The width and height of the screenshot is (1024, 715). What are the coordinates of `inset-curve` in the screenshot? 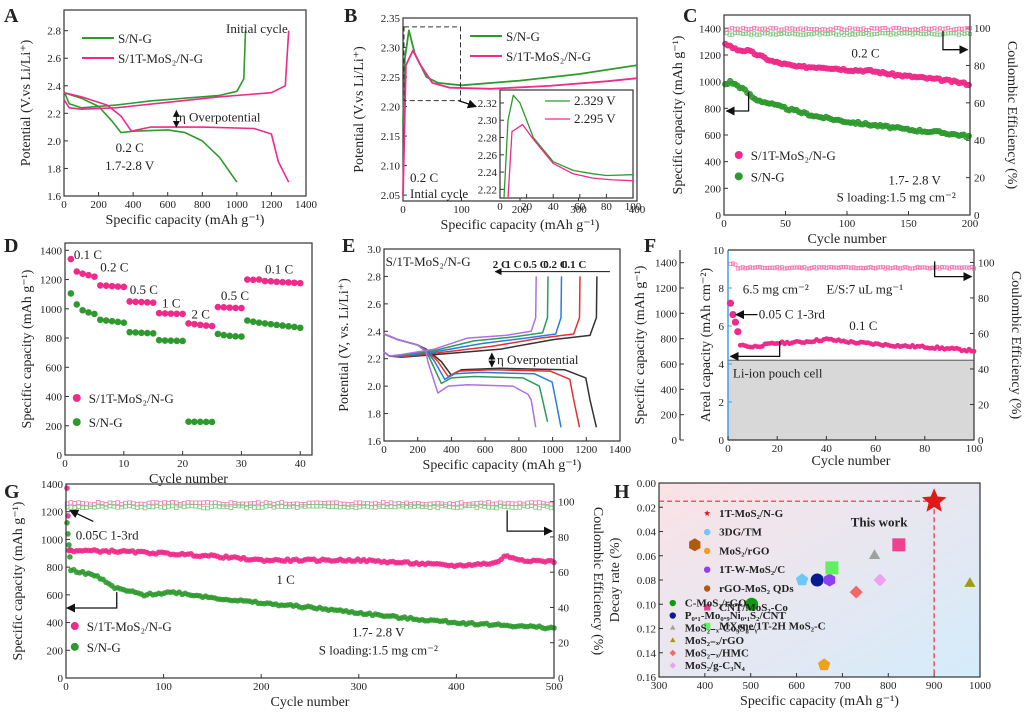 It's located at (570, 161).